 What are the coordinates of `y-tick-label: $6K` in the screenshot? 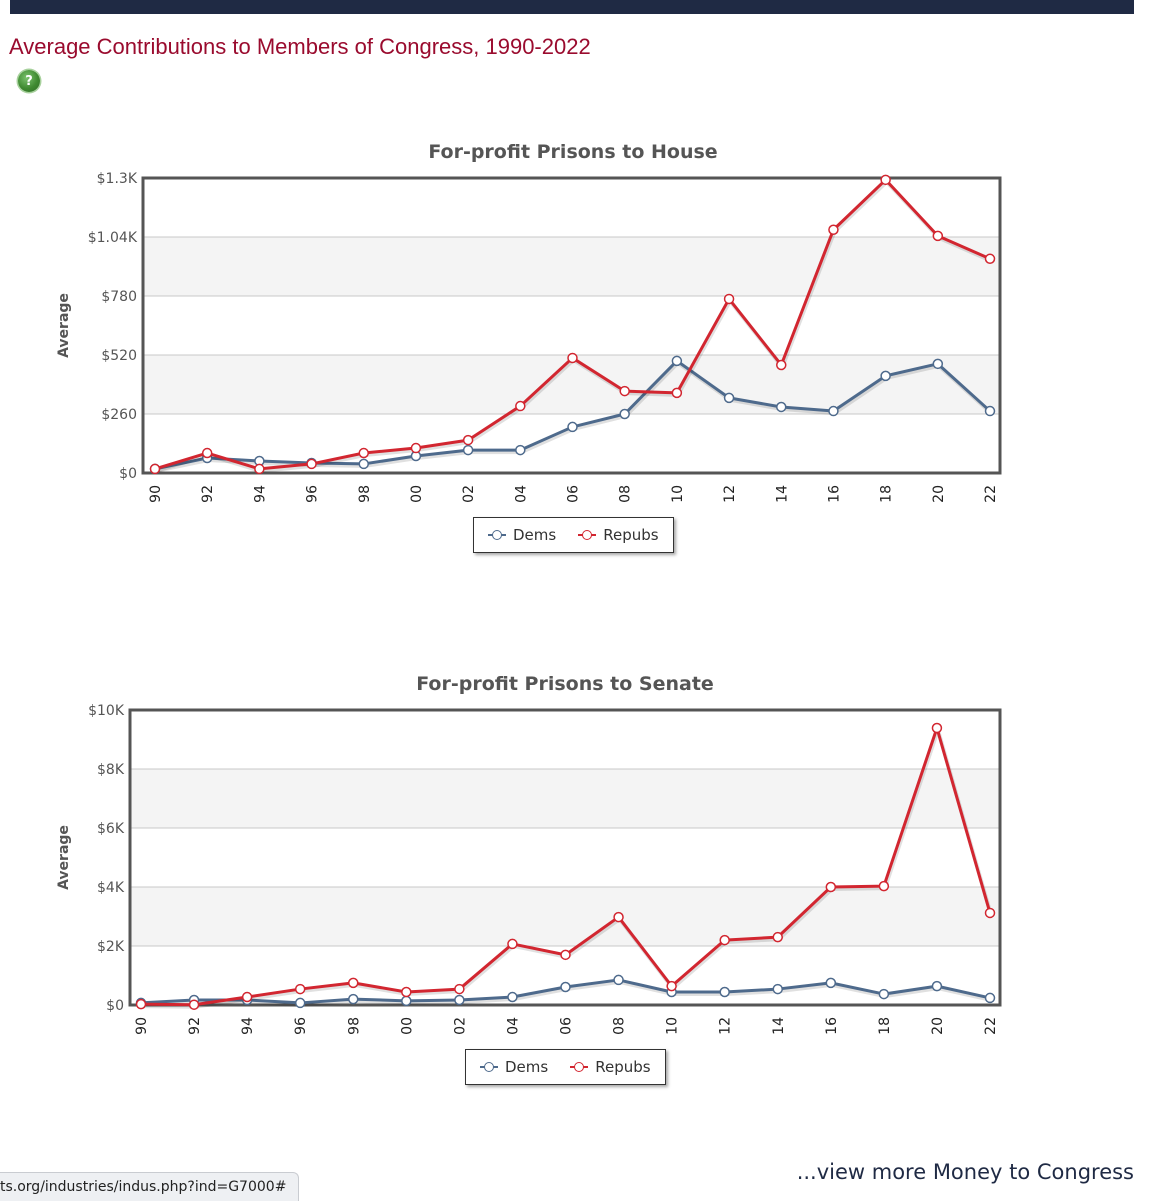 It's located at (111, 829).